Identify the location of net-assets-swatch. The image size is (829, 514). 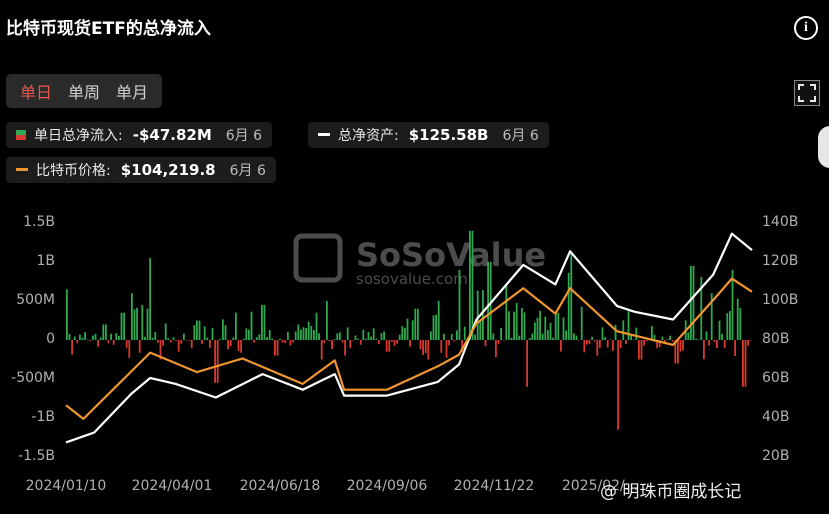
(324, 134).